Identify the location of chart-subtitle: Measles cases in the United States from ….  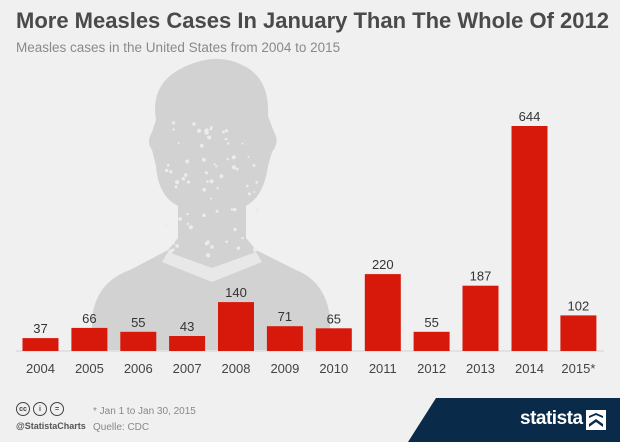
(178, 47).